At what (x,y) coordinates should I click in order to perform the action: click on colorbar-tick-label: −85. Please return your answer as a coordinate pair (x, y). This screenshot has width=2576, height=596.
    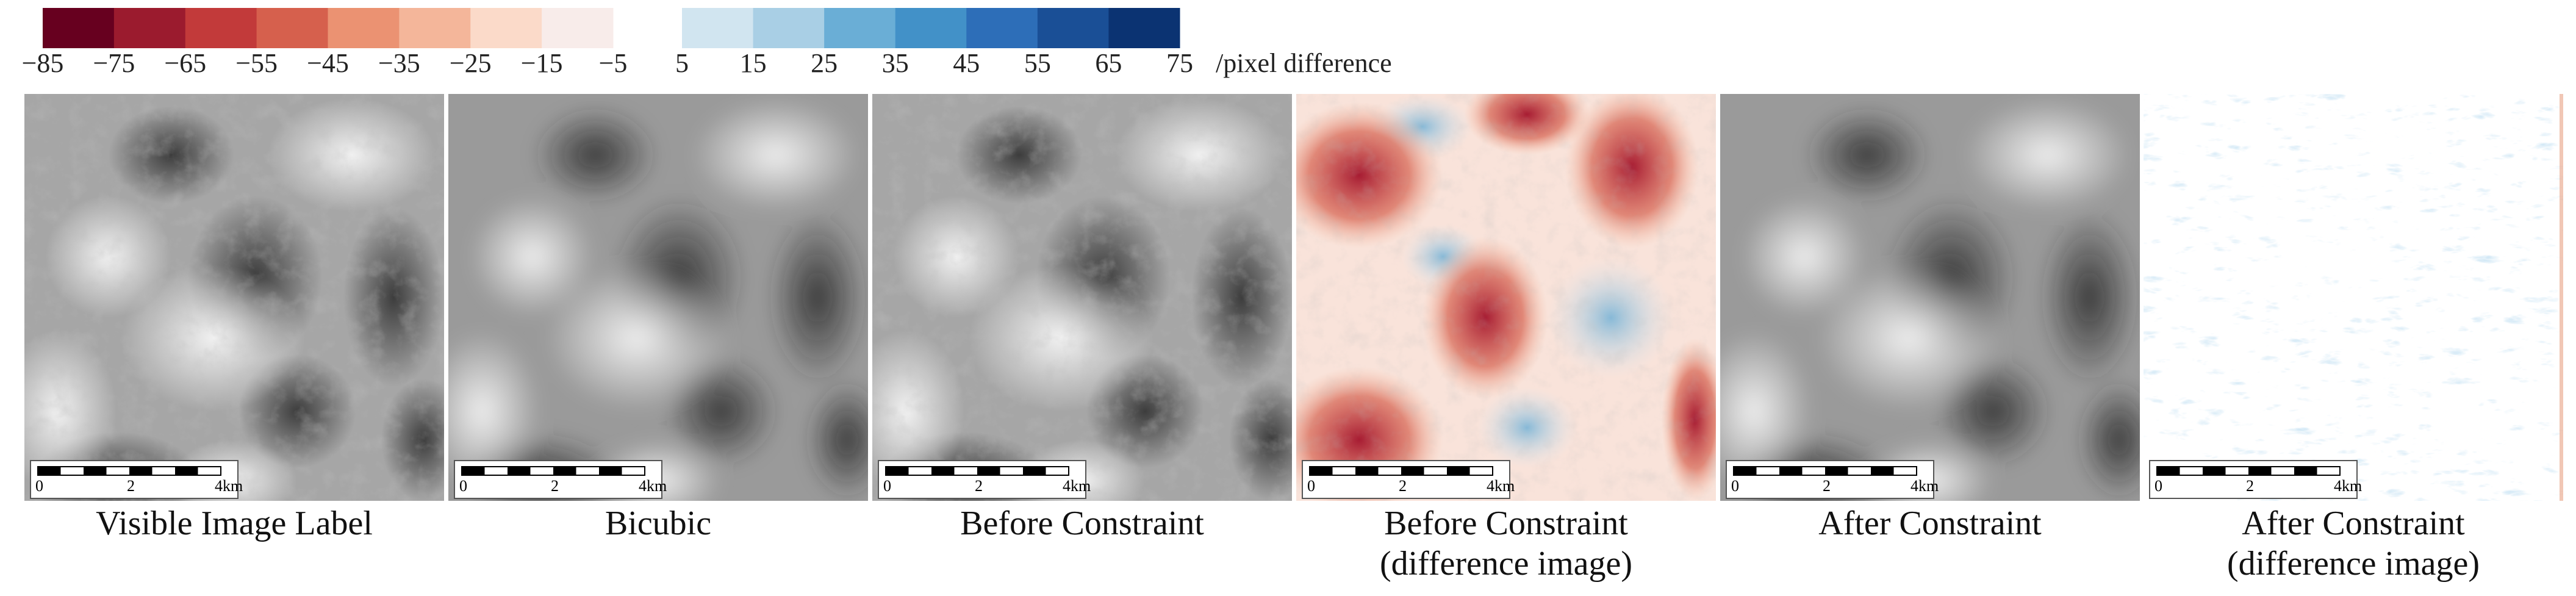
    Looking at the image, I should click on (43, 63).